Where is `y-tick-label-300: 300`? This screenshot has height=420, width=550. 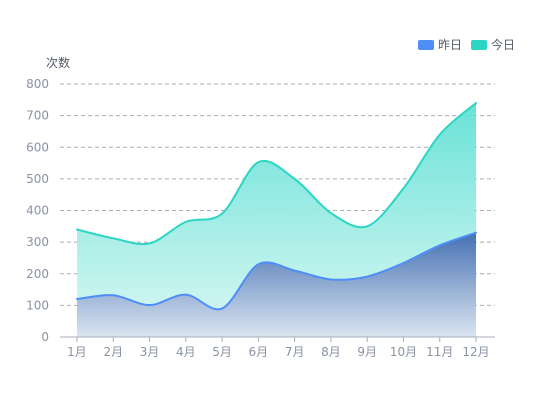 y-tick-label-300: 300 is located at coordinates (37, 242).